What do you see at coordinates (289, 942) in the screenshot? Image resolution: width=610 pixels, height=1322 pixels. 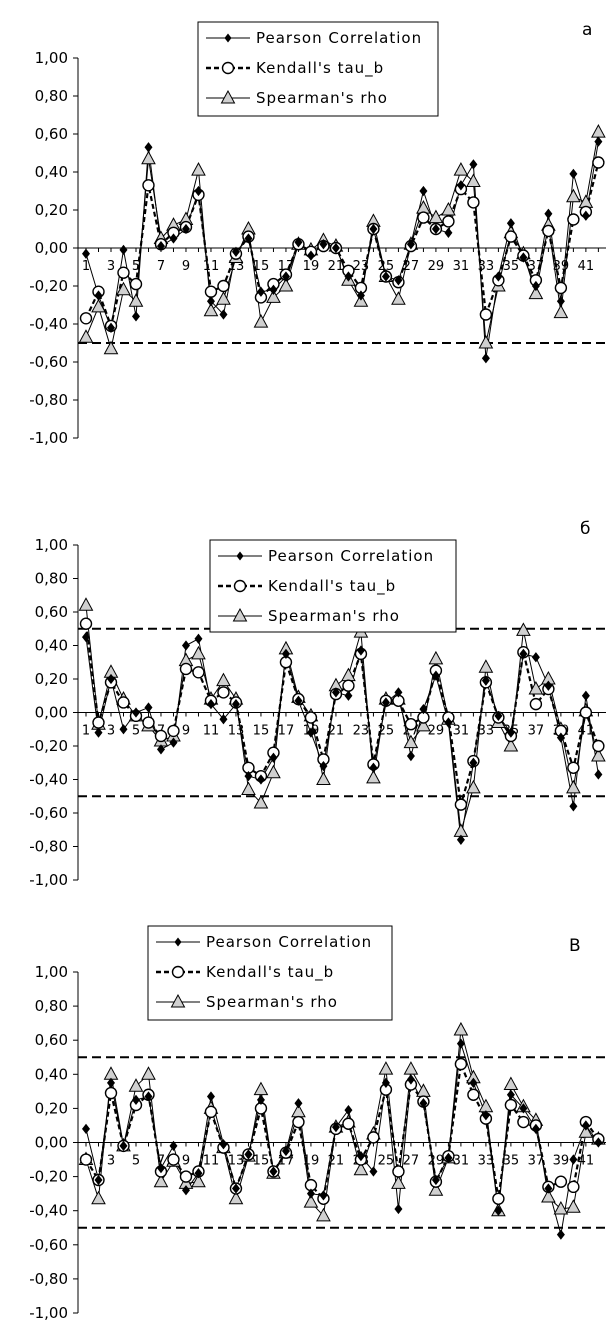 I see `legend-label: Pearson Correlation` at bounding box center [289, 942].